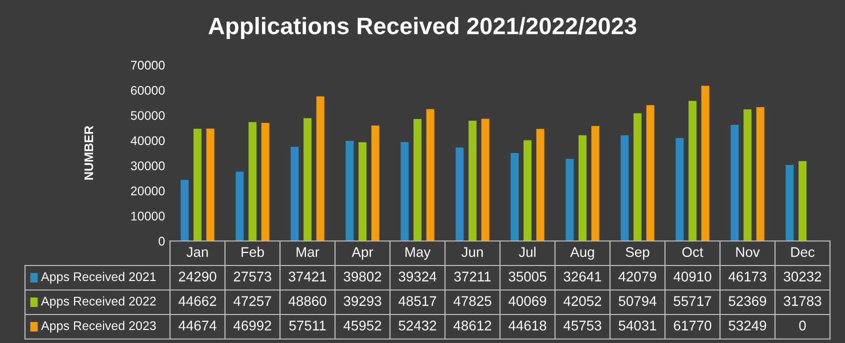 The width and height of the screenshot is (845, 343). I want to click on y-tick-label: 0, so click(161, 241).